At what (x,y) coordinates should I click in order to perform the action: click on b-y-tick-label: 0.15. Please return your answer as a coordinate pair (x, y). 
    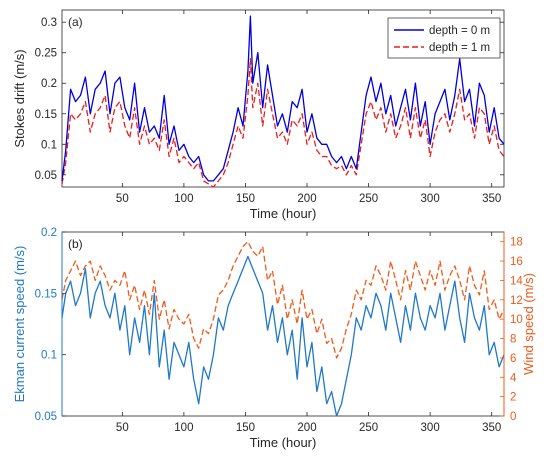
    Looking at the image, I should click on (46, 294).